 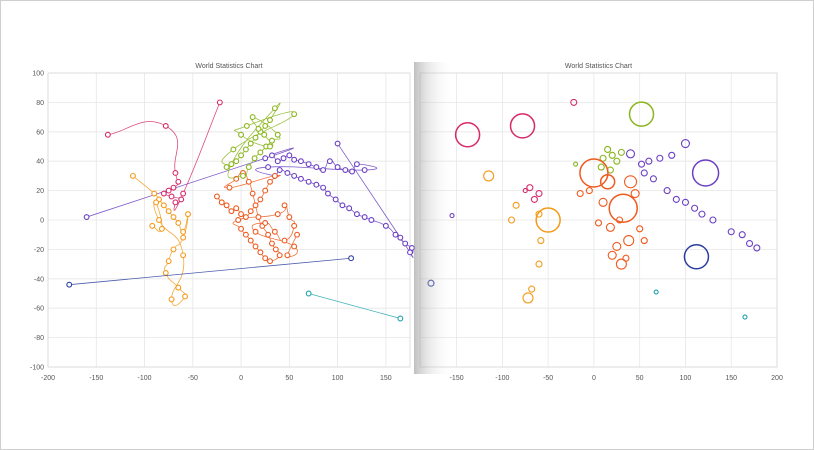 What do you see at coordinates (37, 368) in the screenshot?
I see `y-tick-label: -100` at bounding box center [37, 368].